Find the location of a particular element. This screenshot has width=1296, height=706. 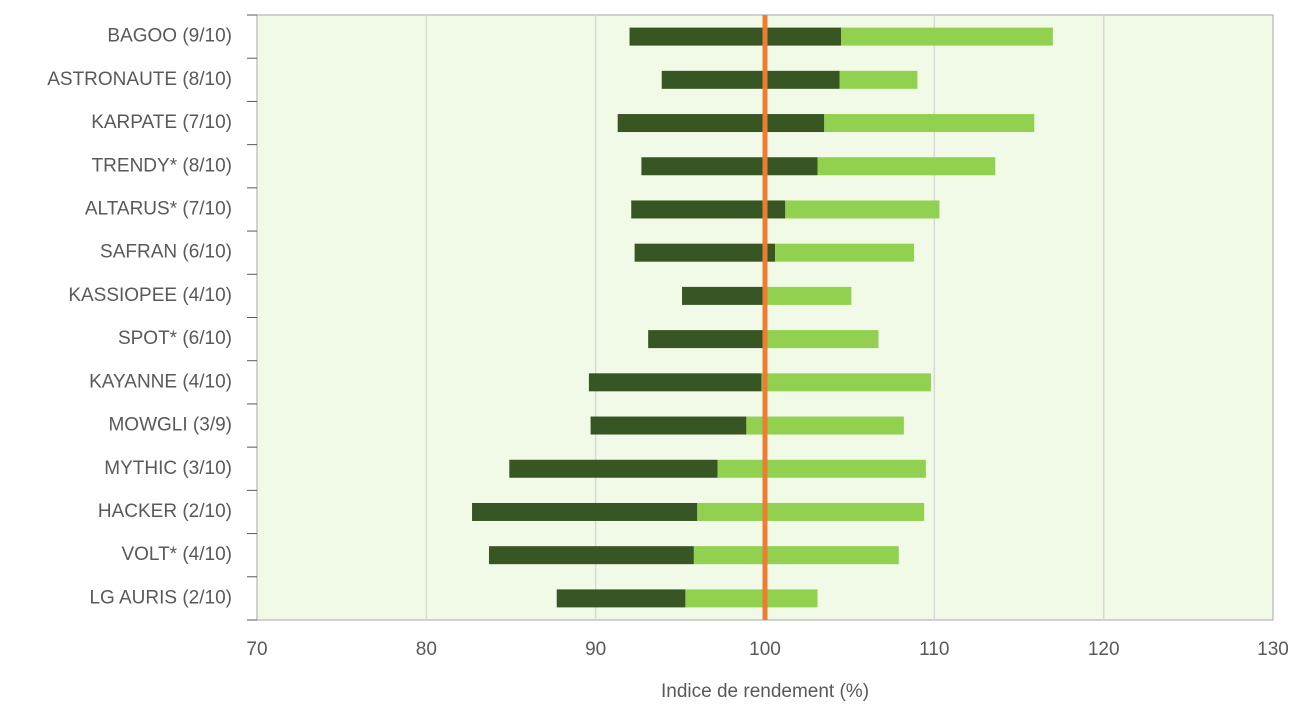

x-tick-label: 110 is located at coordinates (934, 649).